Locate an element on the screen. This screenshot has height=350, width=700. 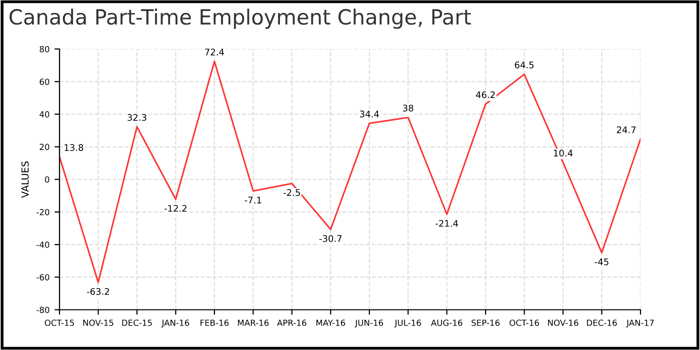
y-axis-title: VALUES is located at coordinates (25, 179).